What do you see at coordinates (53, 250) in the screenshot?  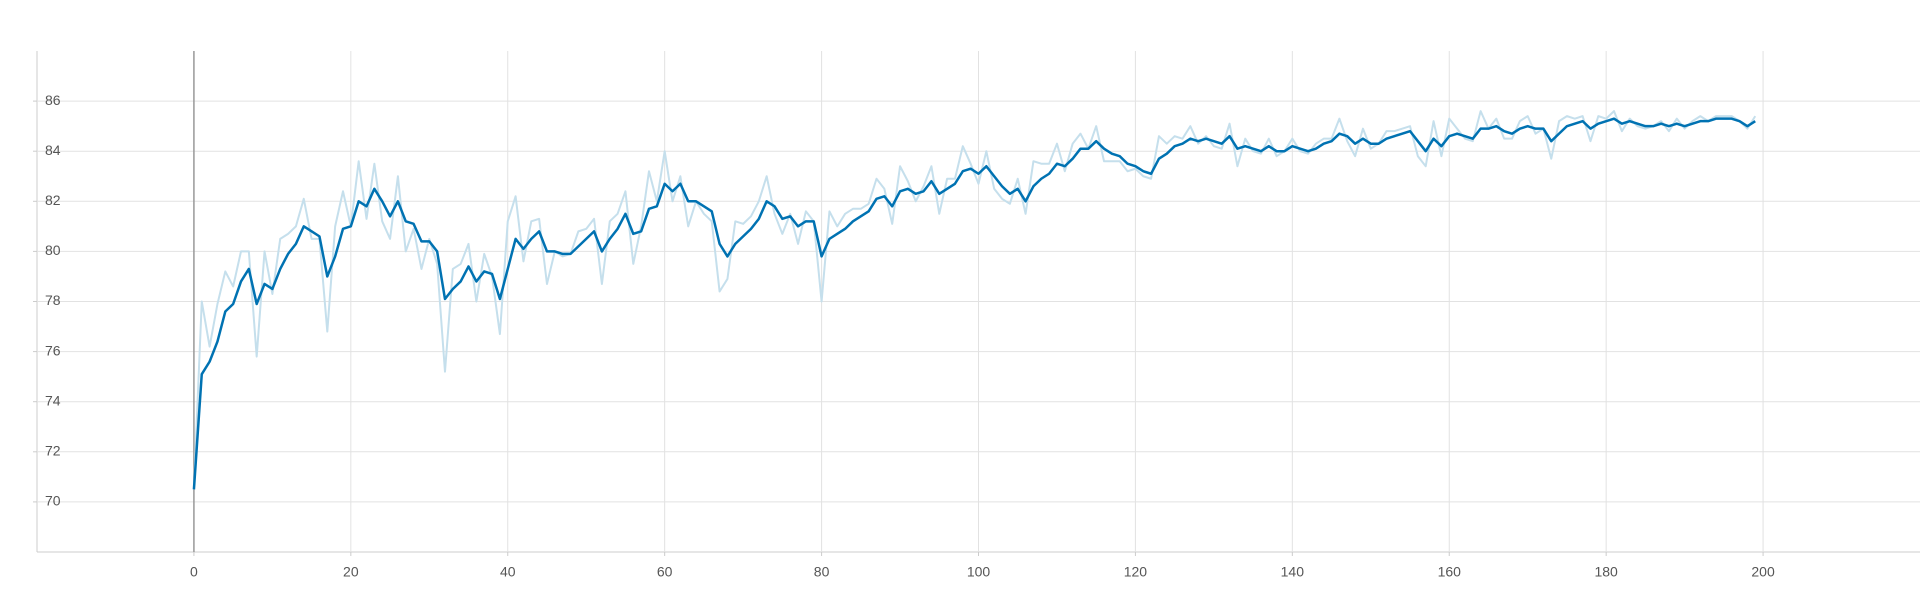 I see `y-tick-label: 80` at bounding box center [53, 250].